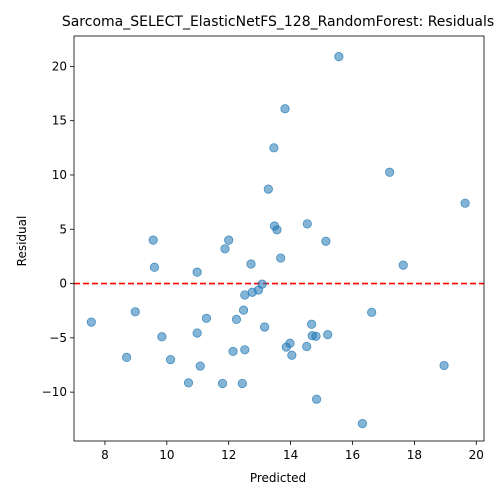 This screenshot has width=500, height=500. Describe the element at coordinates (63, 284) in the screenshot. I see `y-tick-label: 0` at that location.